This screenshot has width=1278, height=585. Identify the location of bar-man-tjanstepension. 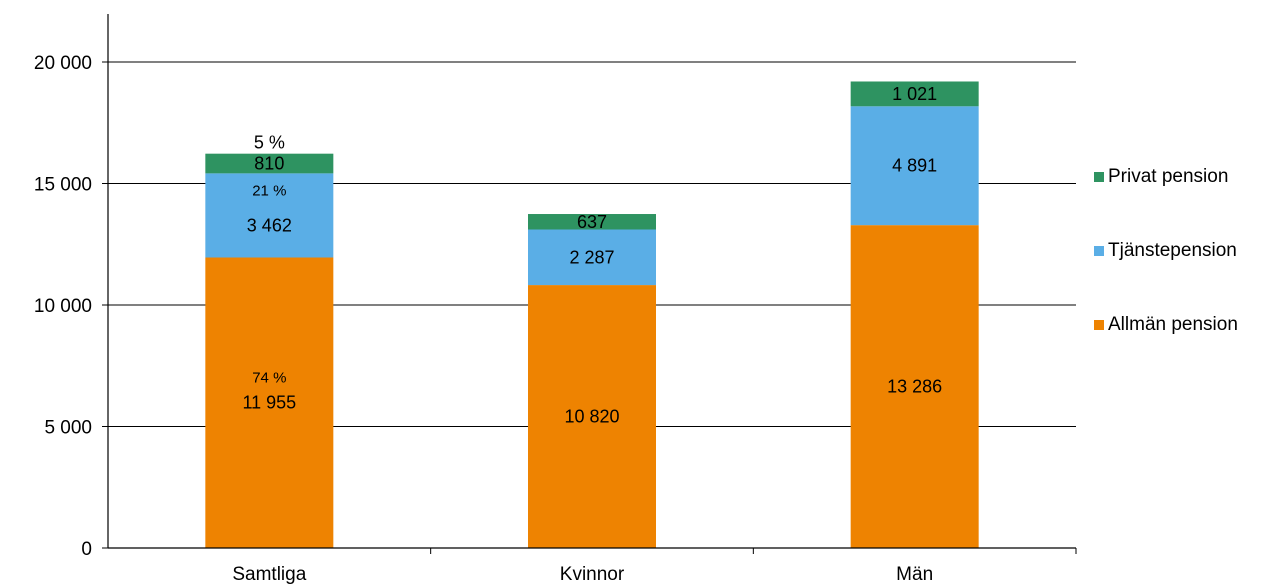
(914, 166).